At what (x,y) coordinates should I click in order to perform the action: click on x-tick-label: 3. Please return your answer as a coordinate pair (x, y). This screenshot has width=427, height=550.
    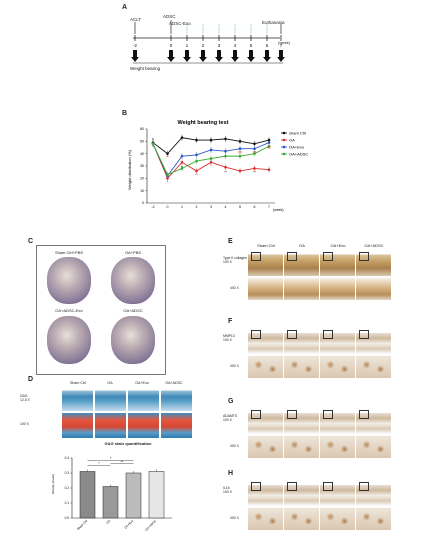
    Looking at the image, I should click on (211, 207).